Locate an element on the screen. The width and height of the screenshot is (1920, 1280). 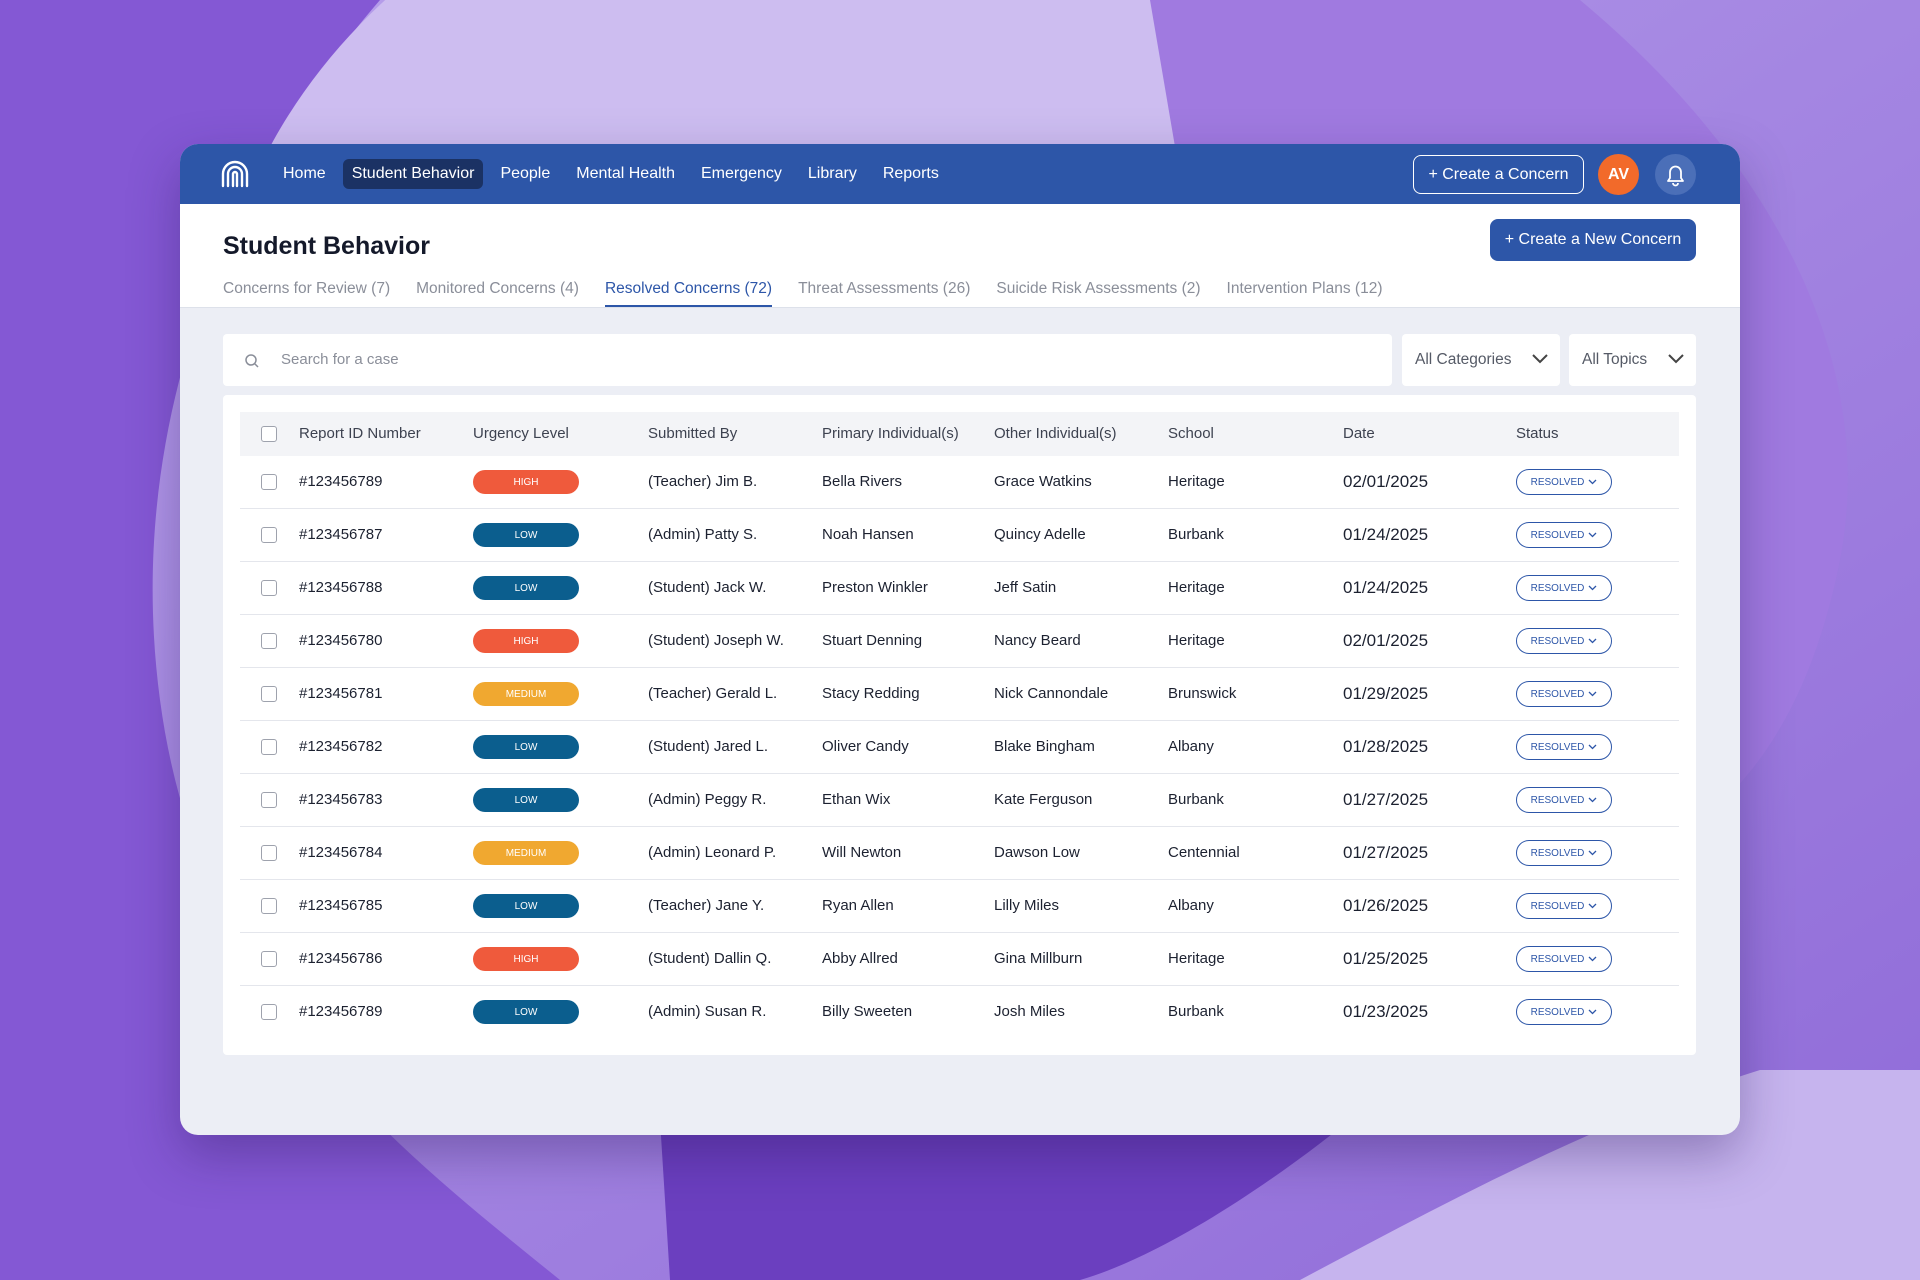
column-header: Urgency Level is located at coordinates (521, 433).